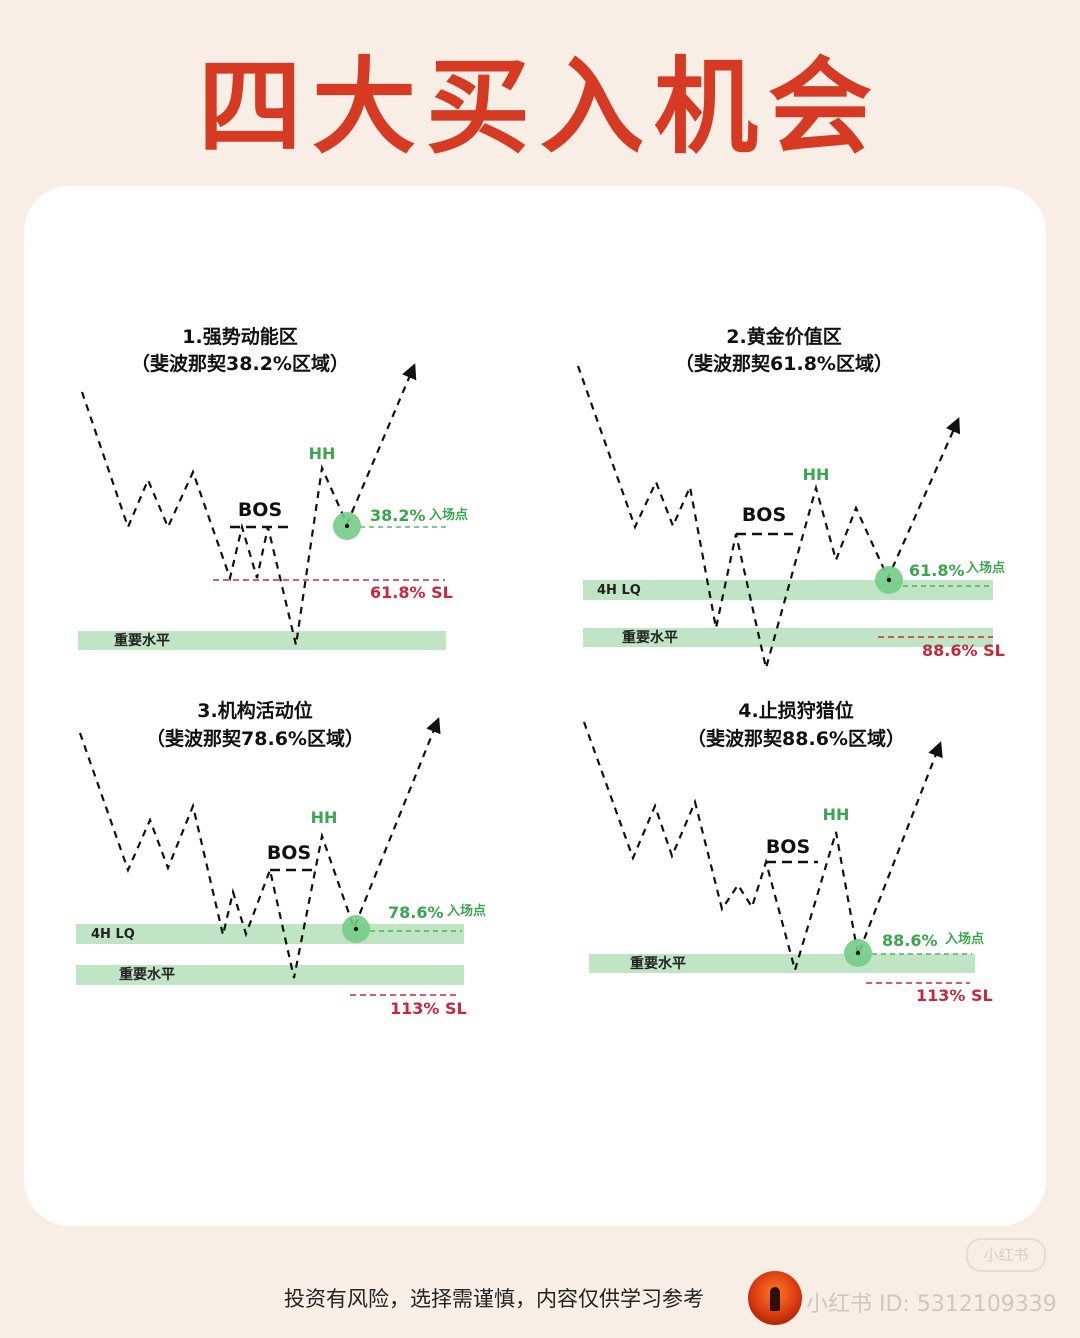 This screenshot has width=1080, height=1338. Describe the element at coordinates (954, 995) in the screenshot. I see `panel-4-sl-label: 113% SL` at that location.